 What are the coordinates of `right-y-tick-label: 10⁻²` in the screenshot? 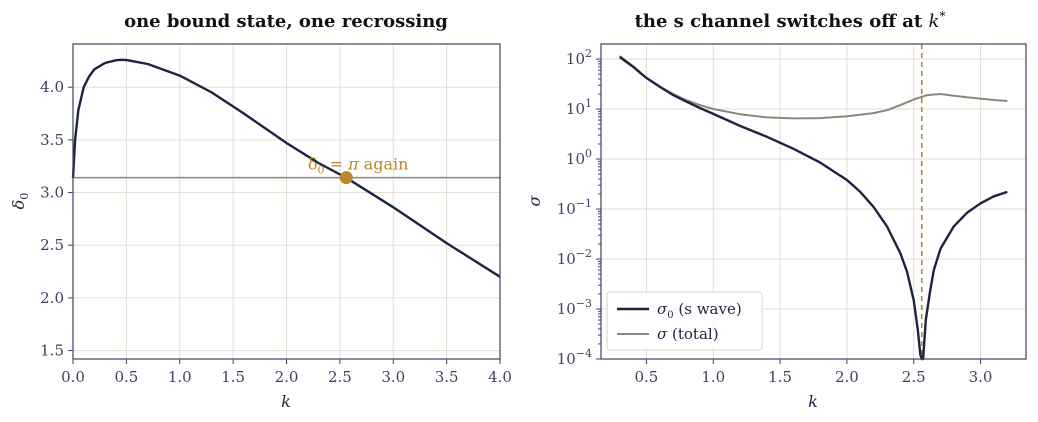 It's located at (574, 257).